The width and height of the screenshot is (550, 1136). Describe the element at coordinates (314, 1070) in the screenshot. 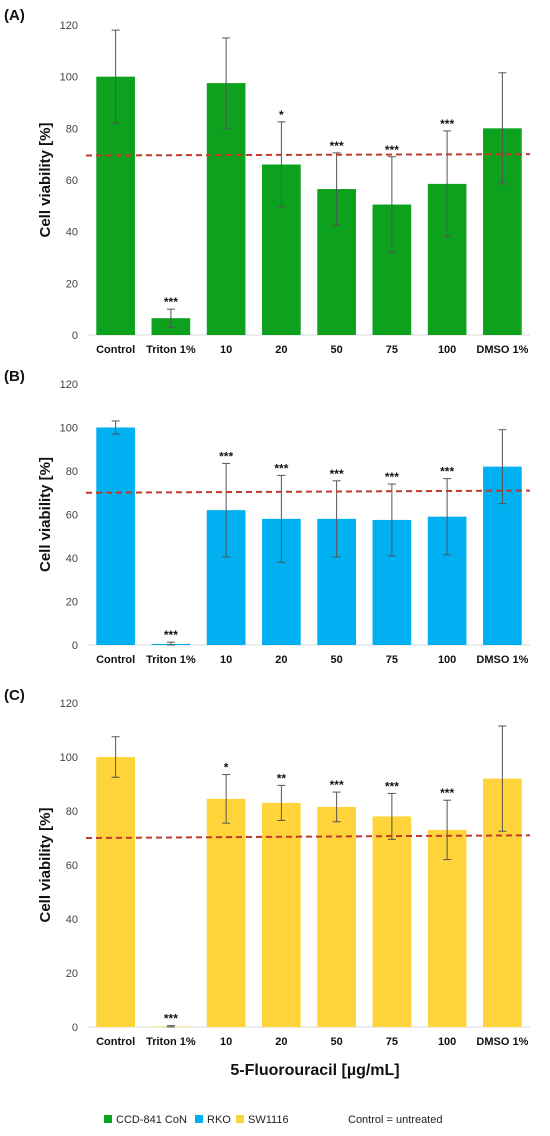

I see `x-axis-title: 5-Fluorouracil [µg/mL]` at that location.